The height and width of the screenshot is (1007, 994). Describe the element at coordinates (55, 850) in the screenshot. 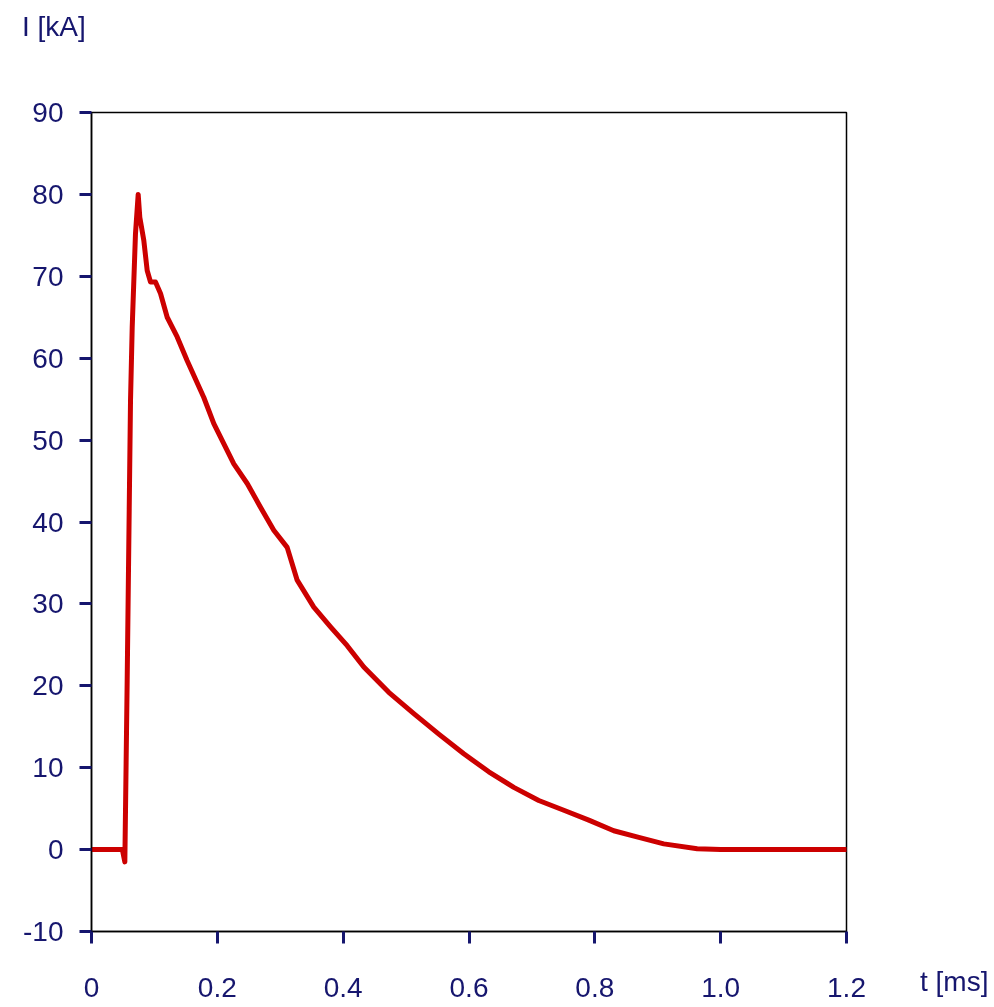

I see `y-tick-label: 0` at that location.